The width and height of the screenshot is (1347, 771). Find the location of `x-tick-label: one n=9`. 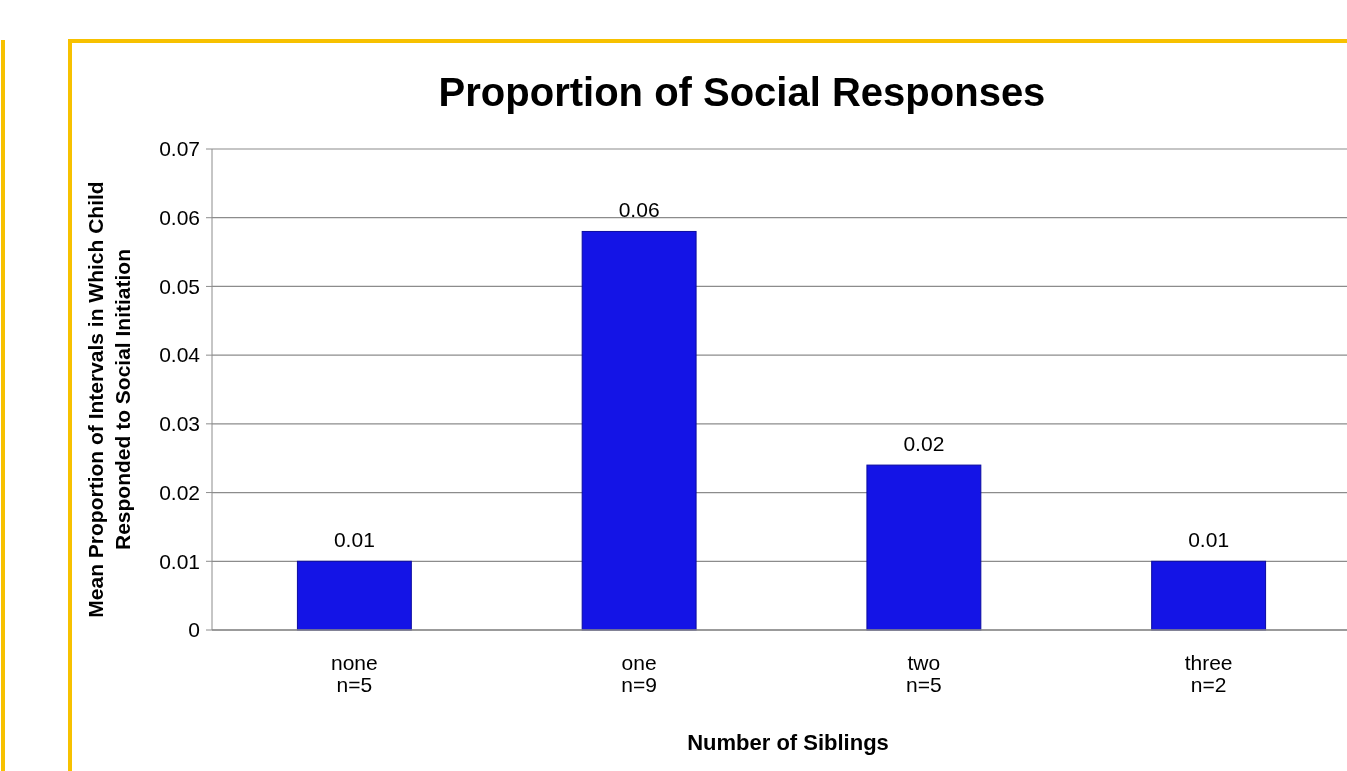

x-tick-label: one n=9 is located at coordinates (639, 673).